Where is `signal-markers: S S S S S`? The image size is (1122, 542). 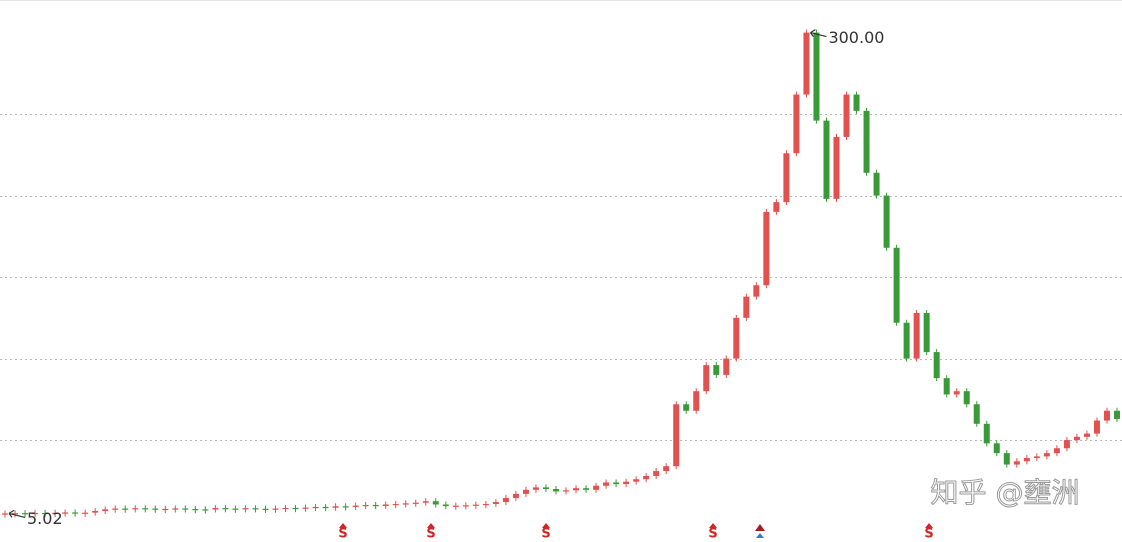 signal-markers: S S S S S is located at coordinates (636, 532).